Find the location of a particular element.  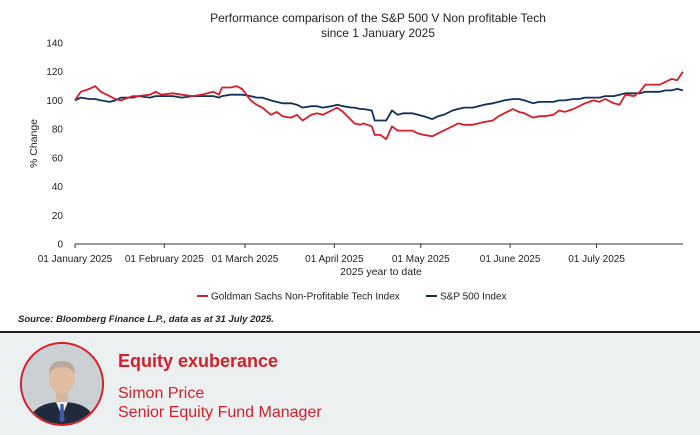

y-tick-label: 40 is located at coordinates (58, 187).